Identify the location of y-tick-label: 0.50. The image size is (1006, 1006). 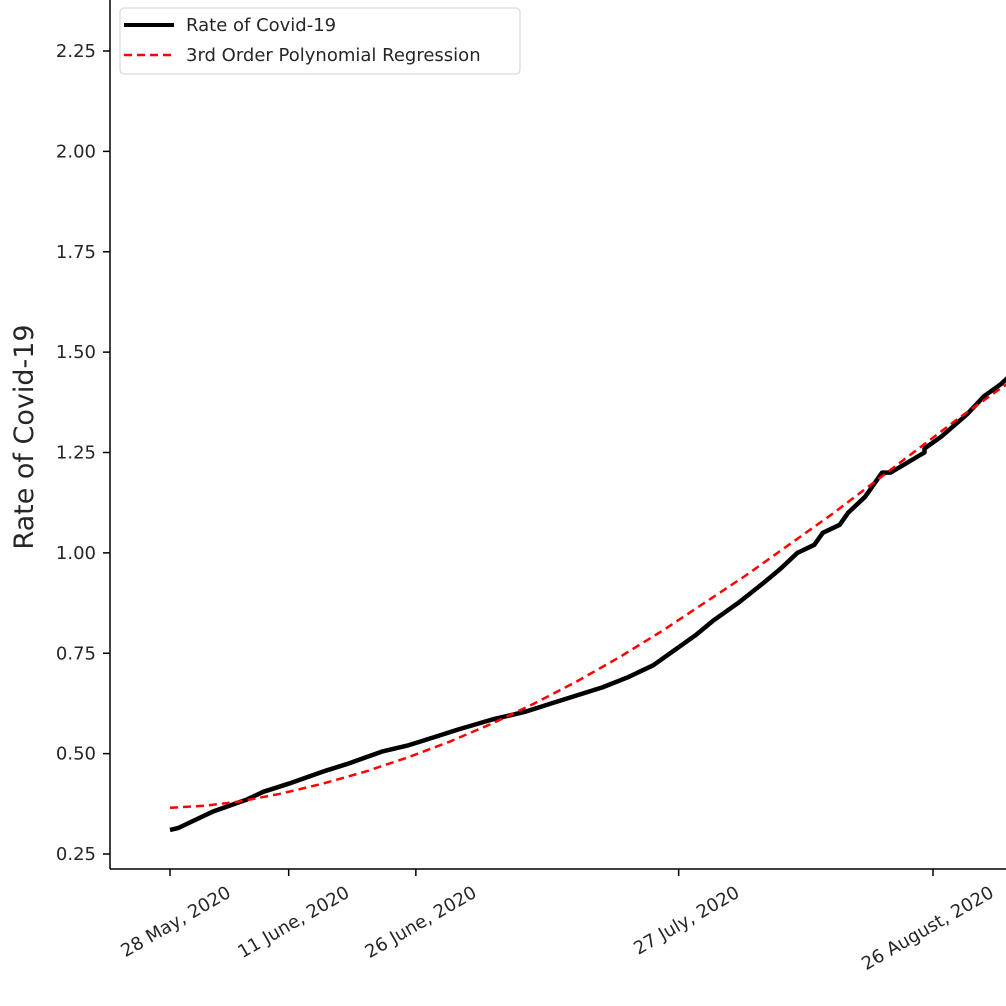
(76, 754).